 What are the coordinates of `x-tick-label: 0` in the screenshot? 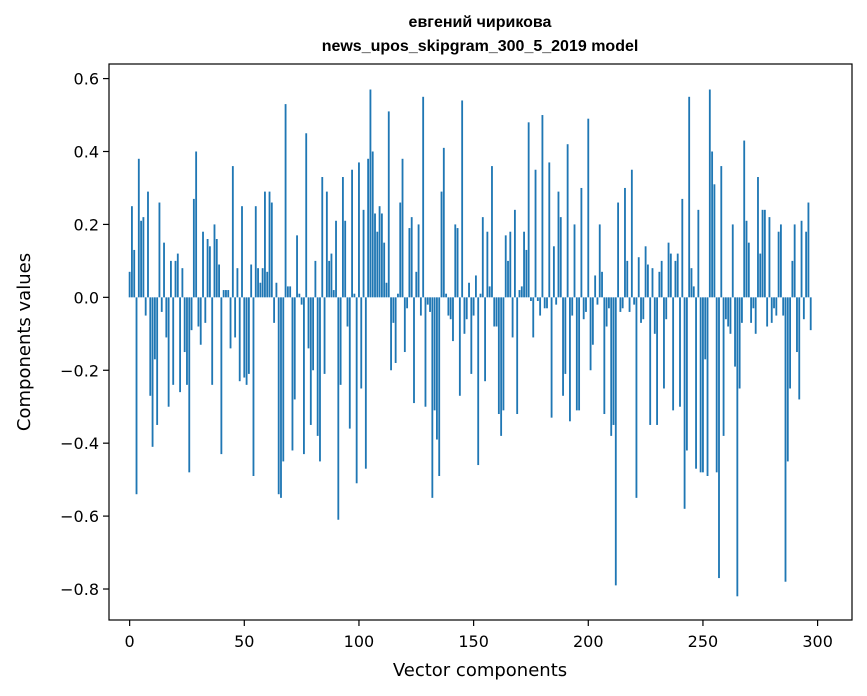 It's located at (130, 641).